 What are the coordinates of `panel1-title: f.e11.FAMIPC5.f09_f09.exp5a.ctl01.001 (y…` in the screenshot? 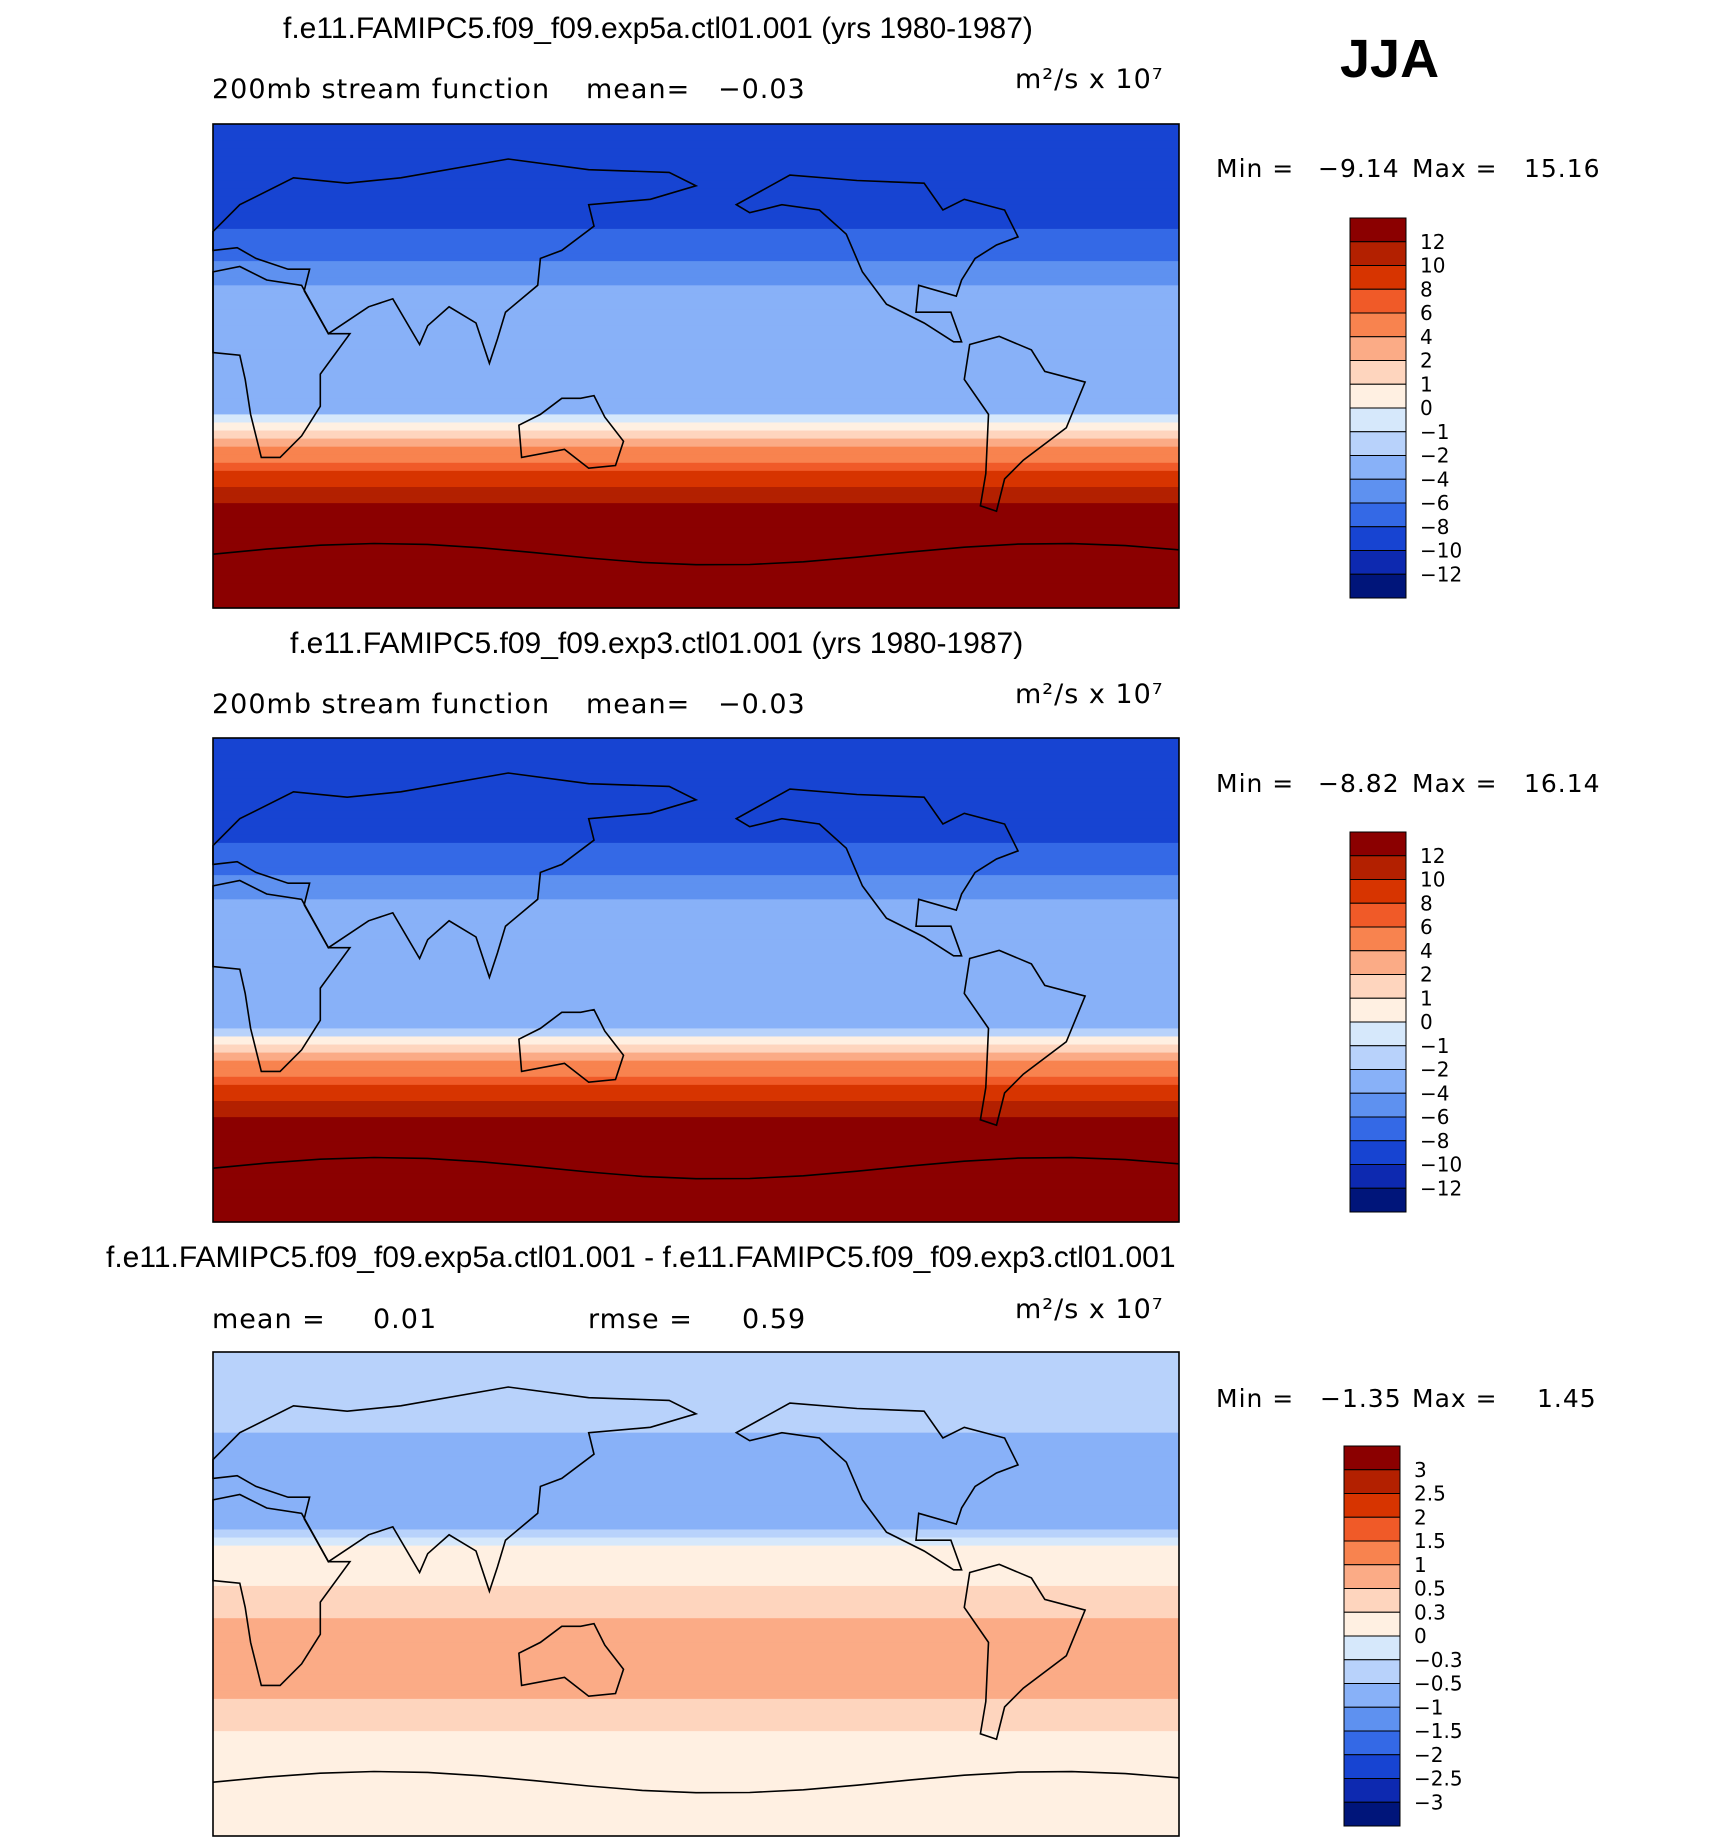 It's located at (658, 28).